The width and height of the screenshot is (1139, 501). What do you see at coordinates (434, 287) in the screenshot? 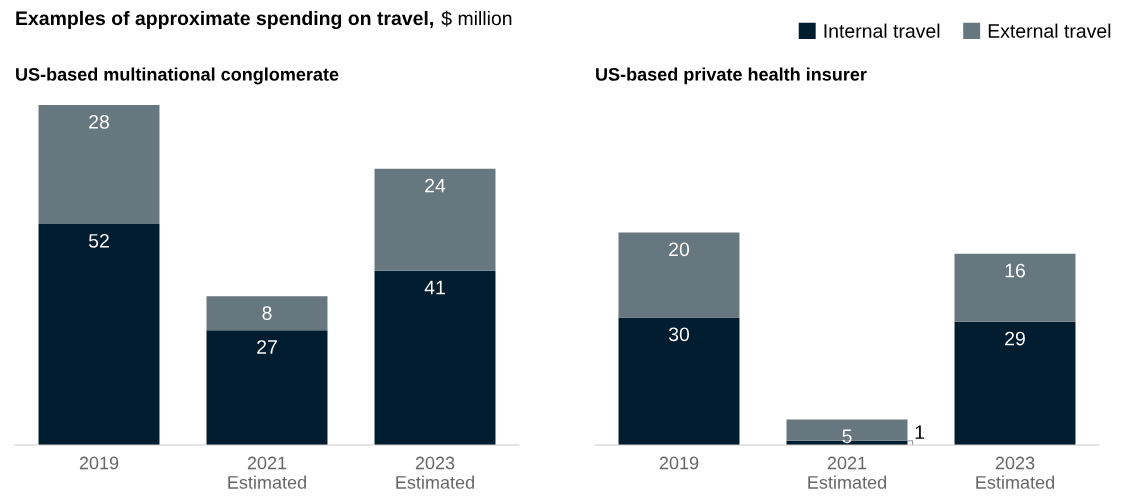
I see `data-label: 41` at bounding box center [434, 287].